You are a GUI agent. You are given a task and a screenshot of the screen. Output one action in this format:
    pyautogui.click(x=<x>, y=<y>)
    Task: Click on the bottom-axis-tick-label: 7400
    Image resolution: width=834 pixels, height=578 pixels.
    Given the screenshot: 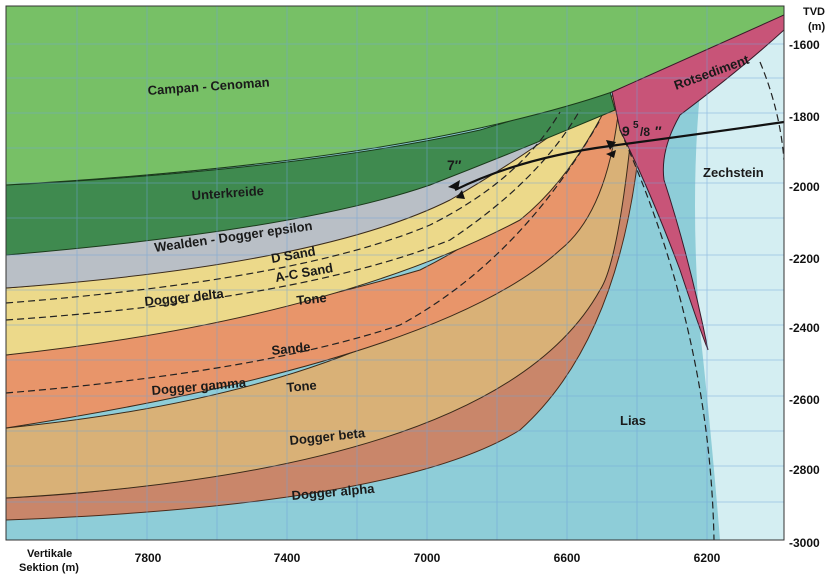 What is the action you would take?
    pyautogui.click(x=287, y=558)
    